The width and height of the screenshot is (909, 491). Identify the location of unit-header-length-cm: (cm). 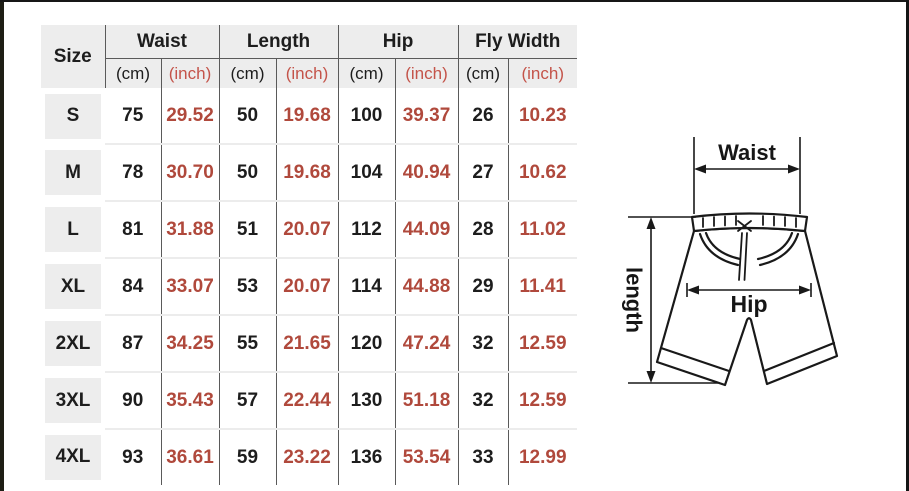
(247, 73).